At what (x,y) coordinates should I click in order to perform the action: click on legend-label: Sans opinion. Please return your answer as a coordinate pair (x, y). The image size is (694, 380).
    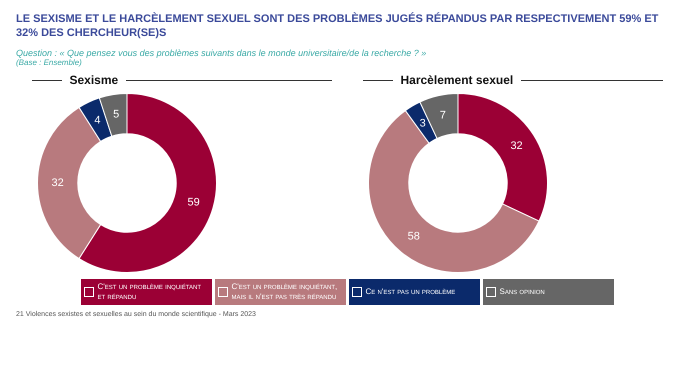
    Looking at the image, I should click on (523, 292).